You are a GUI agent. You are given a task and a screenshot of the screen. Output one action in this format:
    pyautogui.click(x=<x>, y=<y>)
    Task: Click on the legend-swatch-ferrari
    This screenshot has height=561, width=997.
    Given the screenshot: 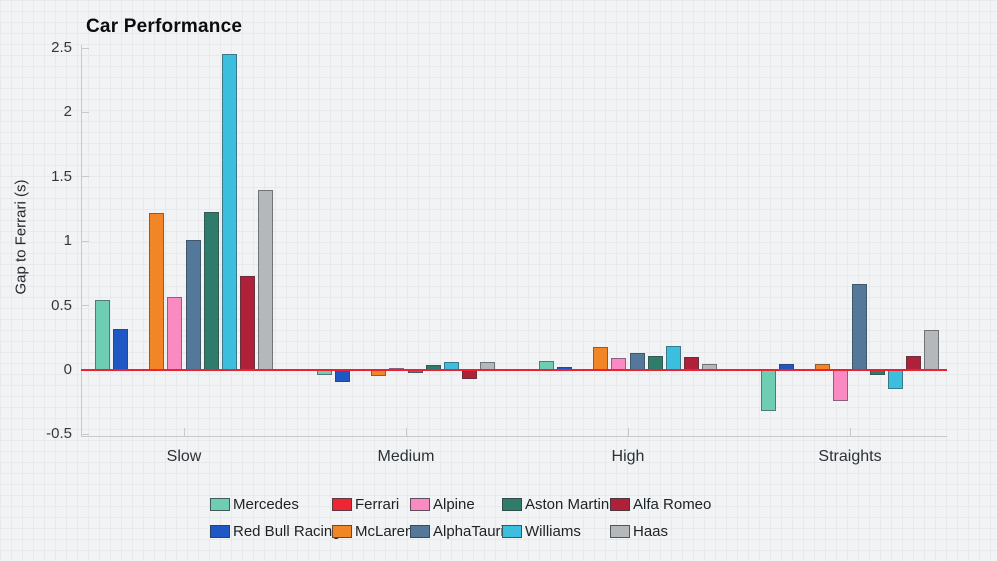 What is the action you would take?
    pyautogui.click(x=342, y=504)
    